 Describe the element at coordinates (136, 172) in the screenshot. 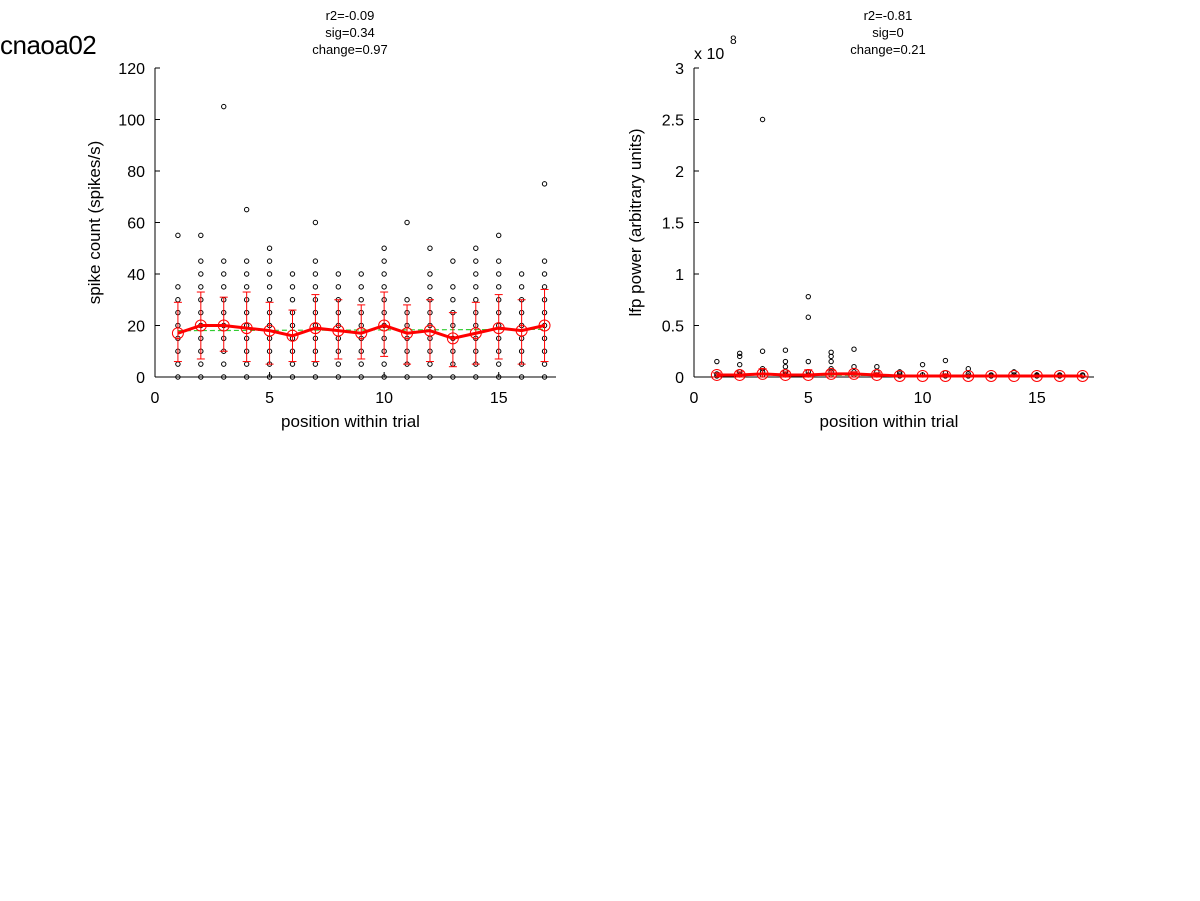

I see `y-tick-label: 80` at that location.